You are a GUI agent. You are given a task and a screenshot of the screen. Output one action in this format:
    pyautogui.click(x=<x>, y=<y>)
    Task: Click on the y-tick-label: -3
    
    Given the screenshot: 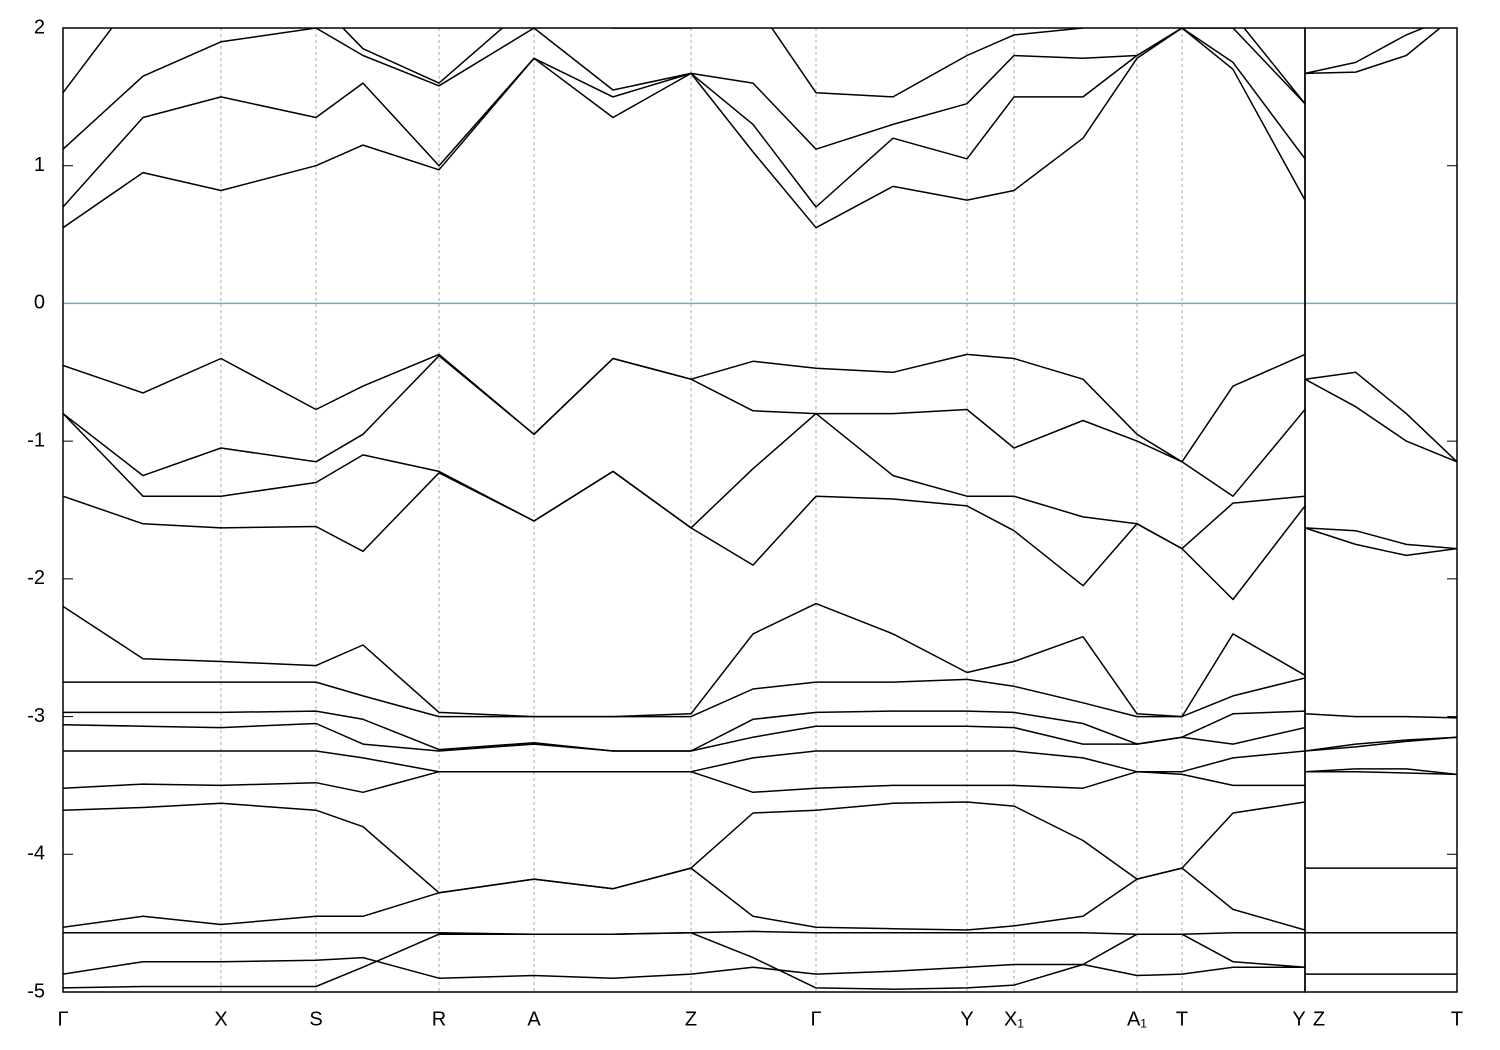 What is the action you would take?
    pyautogui.click(x=36, y=716)
    